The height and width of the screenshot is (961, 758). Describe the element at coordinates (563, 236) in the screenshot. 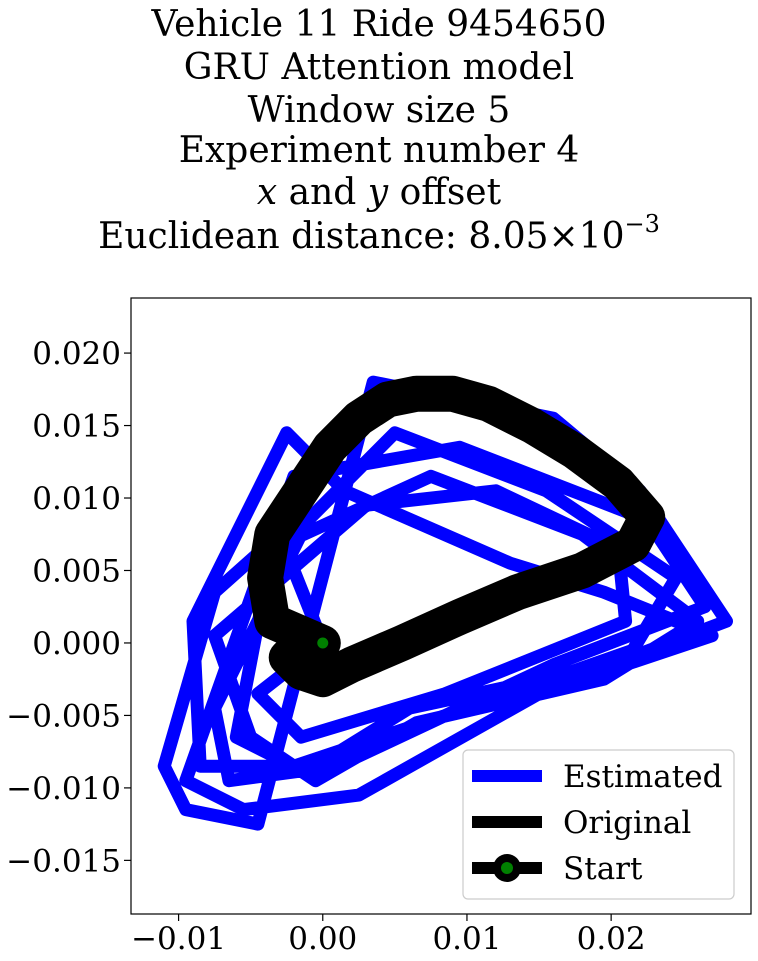

I see `title-times-sign: ×` at that location.